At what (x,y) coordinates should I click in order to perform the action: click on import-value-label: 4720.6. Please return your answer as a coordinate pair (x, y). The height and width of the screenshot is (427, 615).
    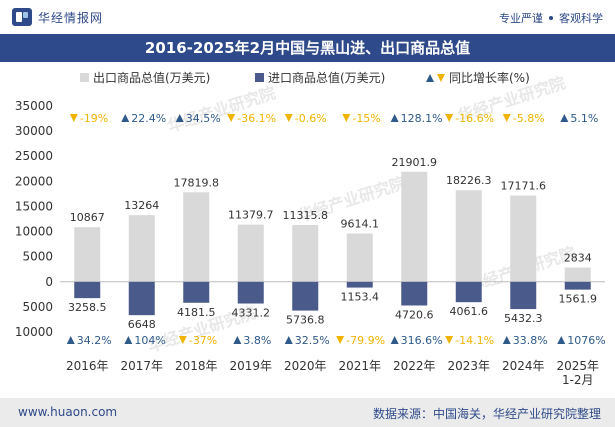
    Looking at the image, I should click on (414, 314).